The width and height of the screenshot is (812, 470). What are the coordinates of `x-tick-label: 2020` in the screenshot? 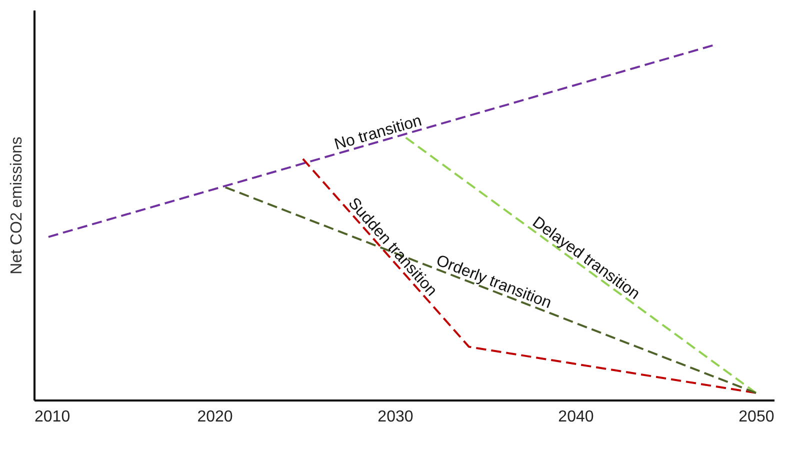 It's located at (215, 417).